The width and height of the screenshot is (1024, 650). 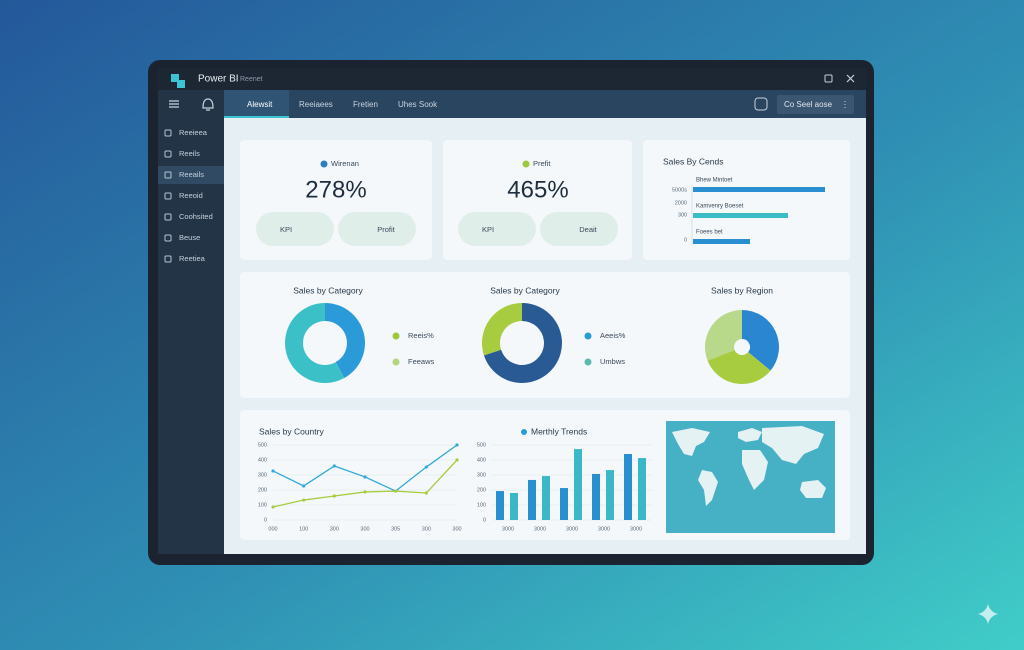 I want to click on sidebar-item: Reetiea, so click(x=192, y=258).